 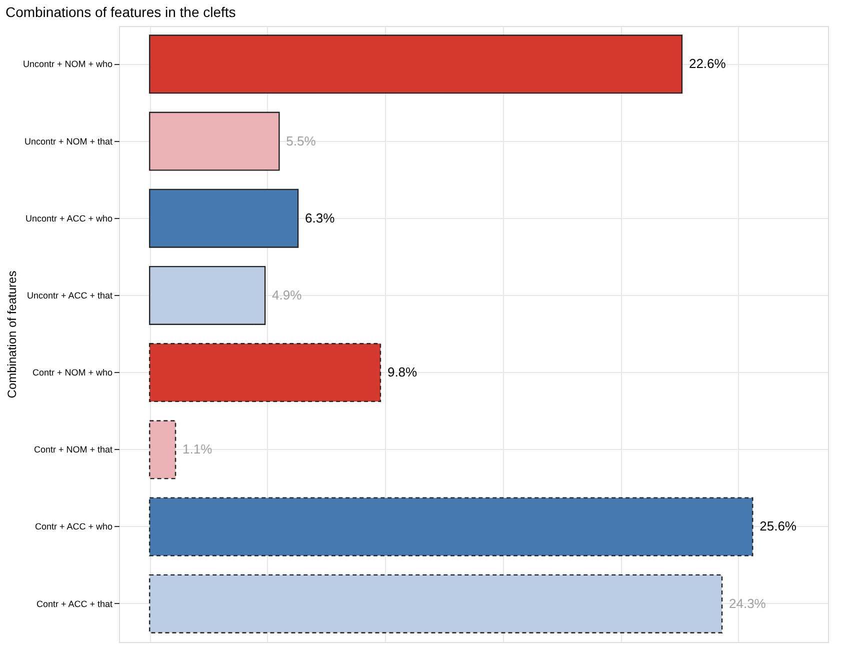 I want to click on y-tick-label: Uncontr + NOM + that, so click(x=68, y=141).